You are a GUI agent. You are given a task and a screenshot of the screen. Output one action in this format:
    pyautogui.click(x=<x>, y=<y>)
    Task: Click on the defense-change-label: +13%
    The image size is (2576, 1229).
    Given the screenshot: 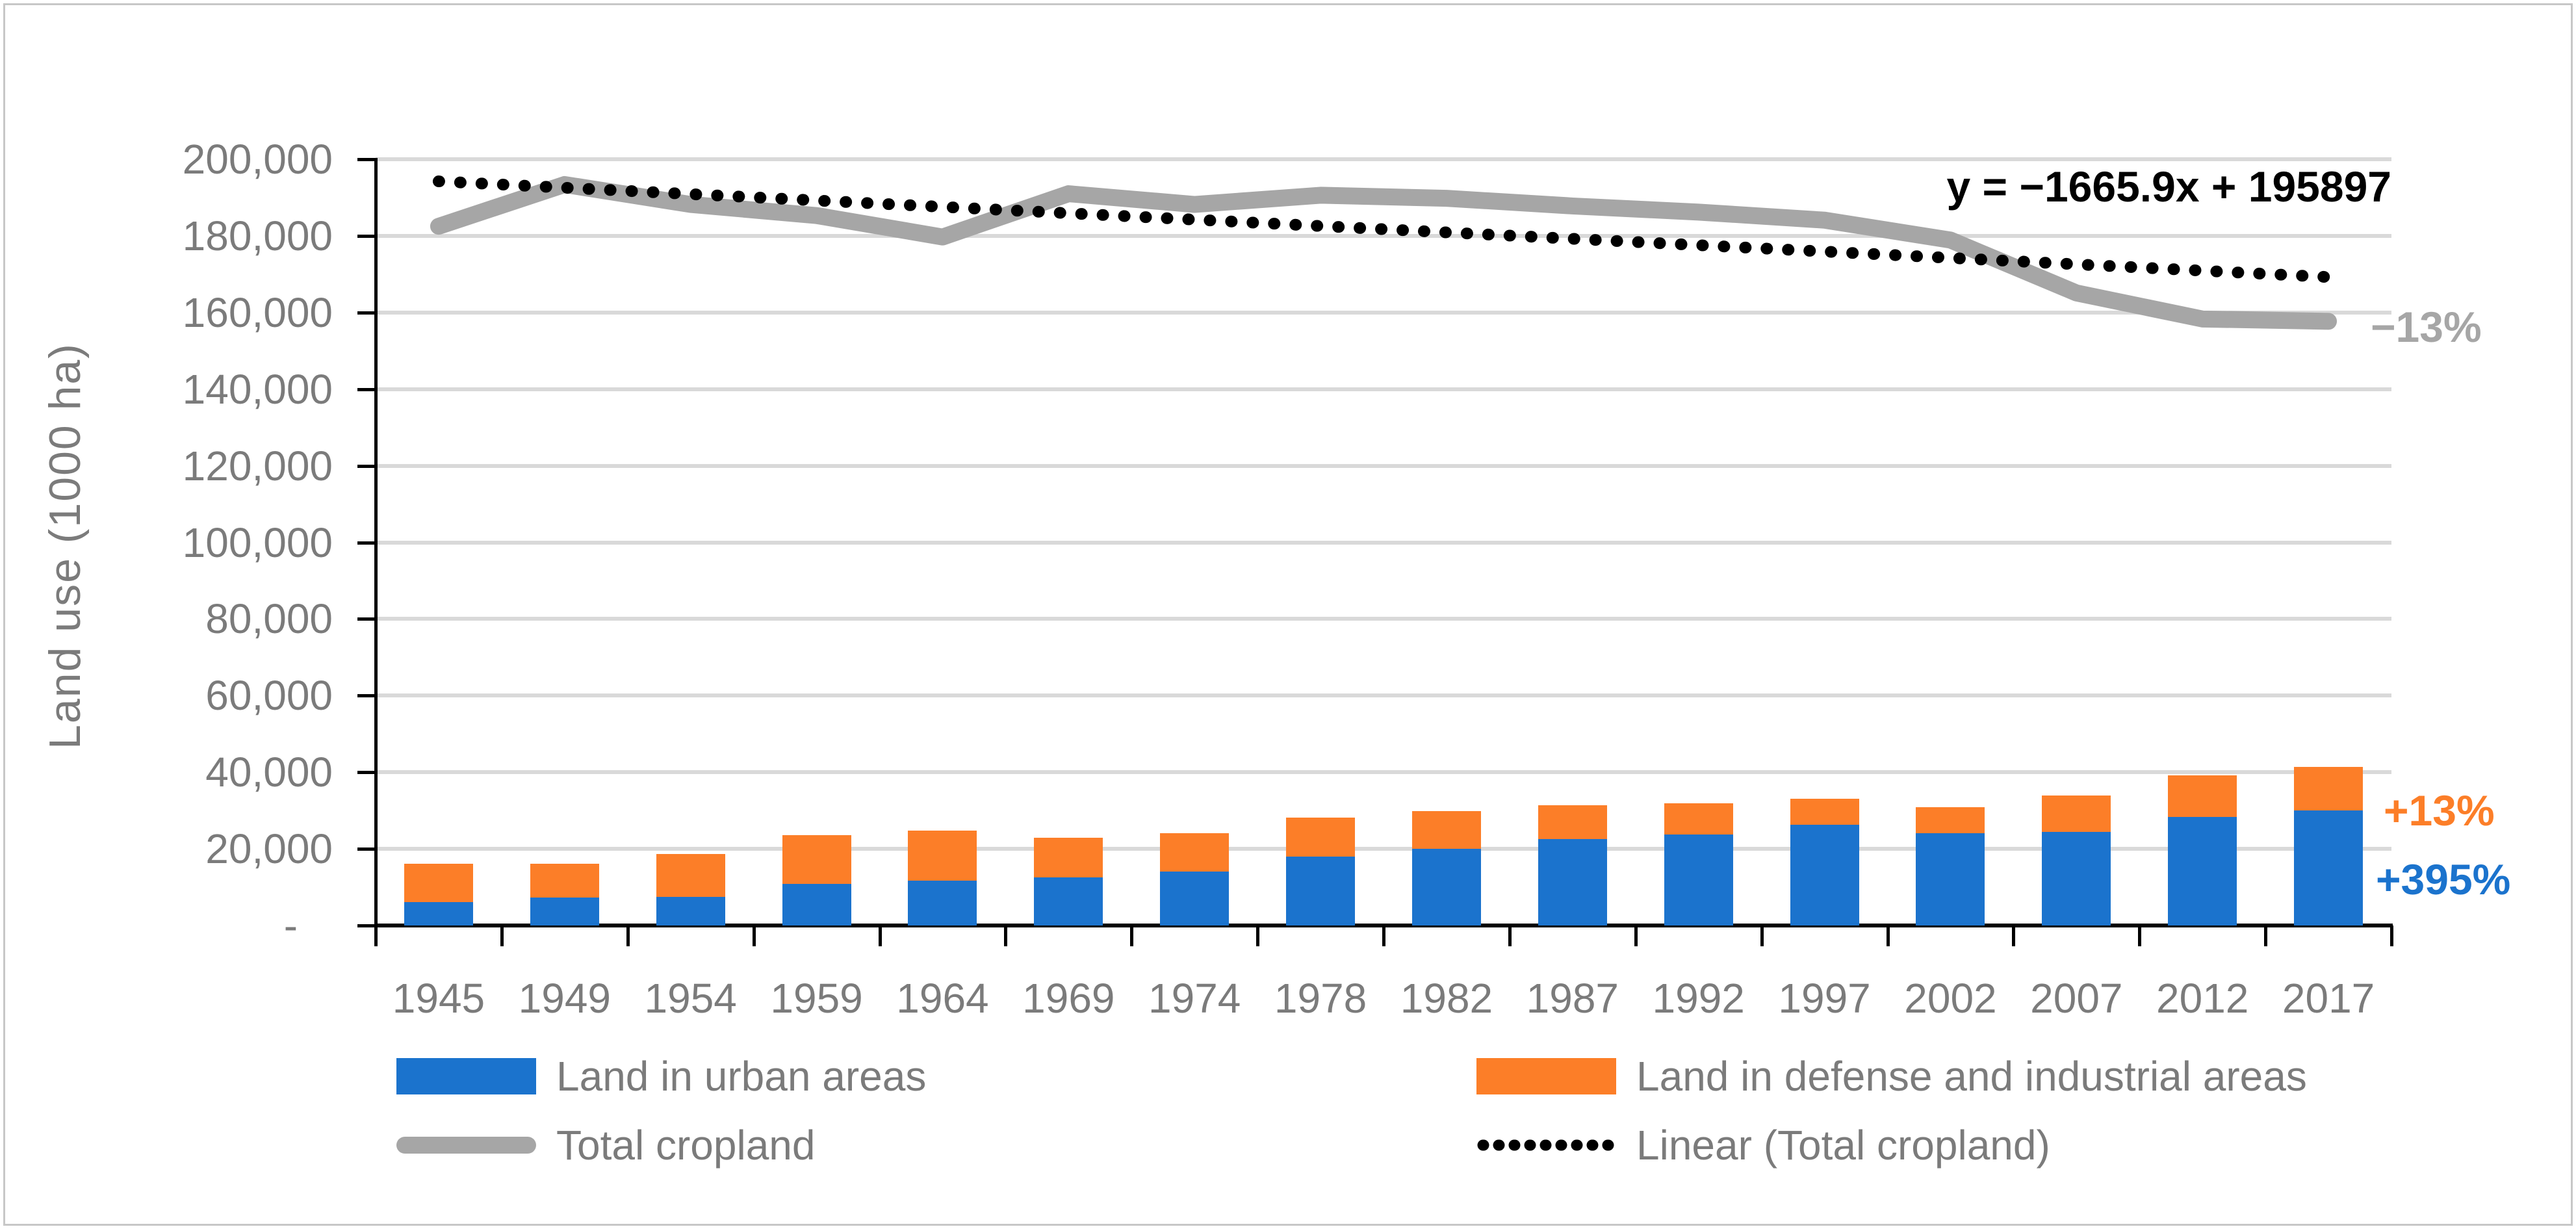 What is the action you would take?
    pyautogui.click(x=2440, y=810)
    